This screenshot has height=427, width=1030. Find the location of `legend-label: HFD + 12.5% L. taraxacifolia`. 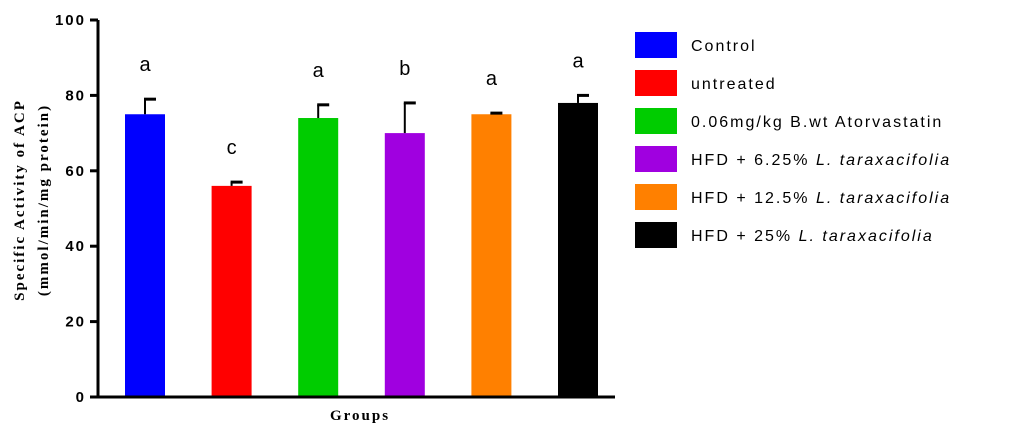

legend-label: HFD + 12.5% L. taraxacifolia is located at coordinates (821, 198).